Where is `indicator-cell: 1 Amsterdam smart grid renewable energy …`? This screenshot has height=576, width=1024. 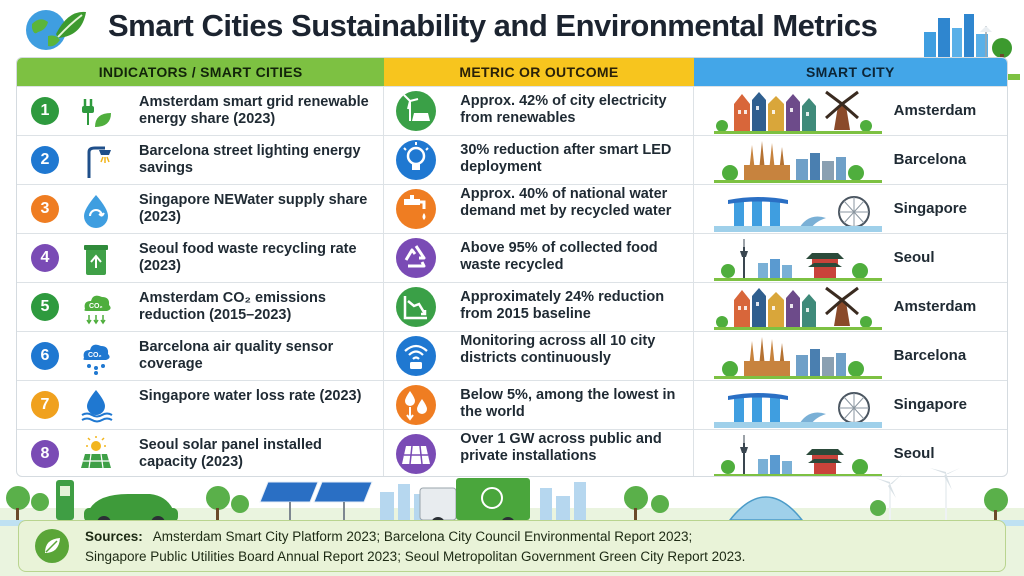
indicator-cell: 1 Amsterdam smart grid renewable energy … is located at coordinates (201, 111).